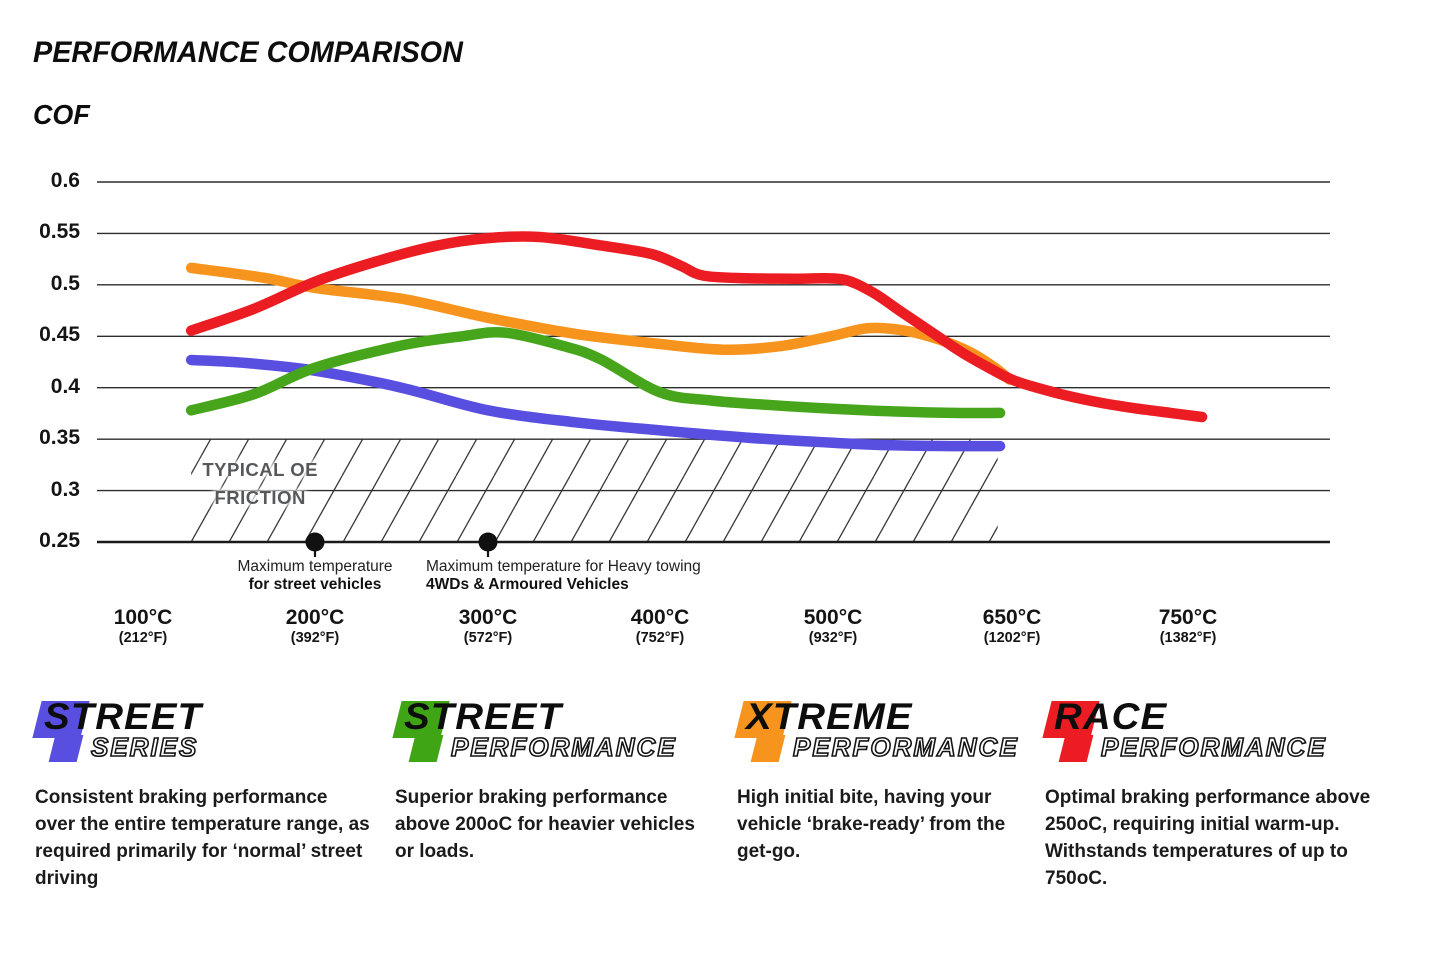 This screenshot has width=1445, height=972. I want to click on x-tick-200: 200°C (392°F), so click(315, 626).